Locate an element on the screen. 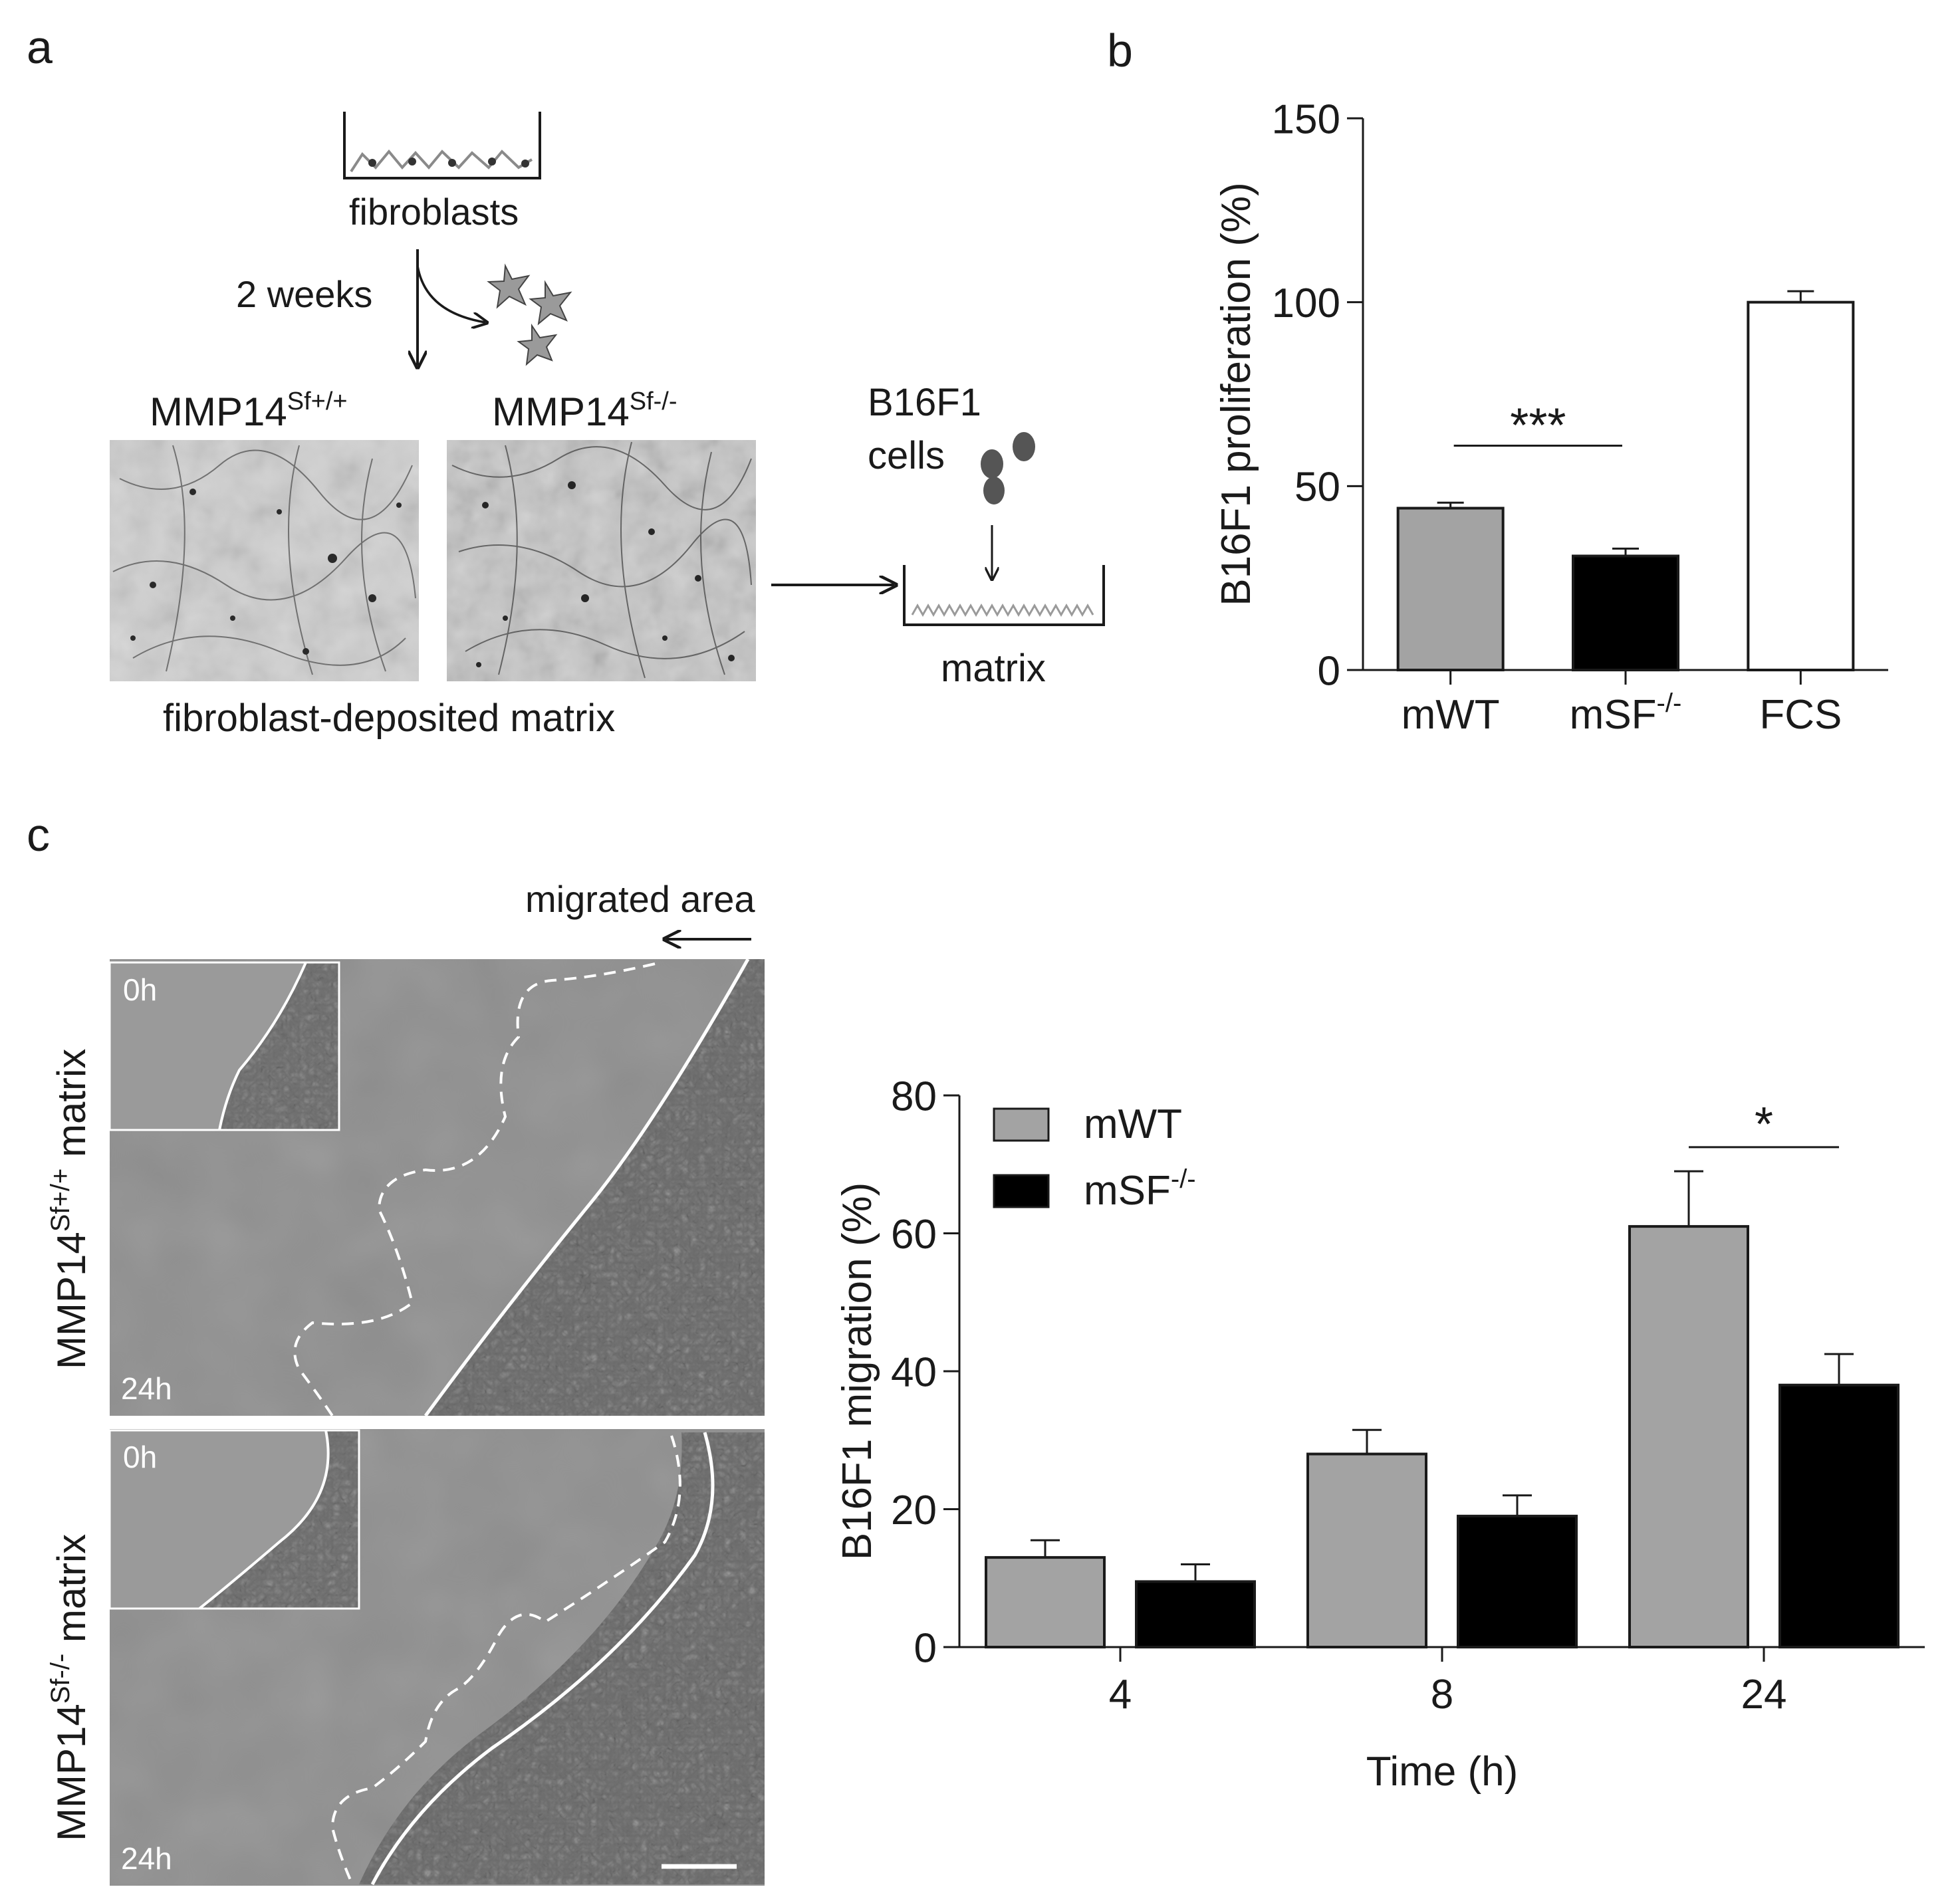 This screenshot has height=1901, width=1960. y-tick-label: 20 is located at coordinates (914, 1510).